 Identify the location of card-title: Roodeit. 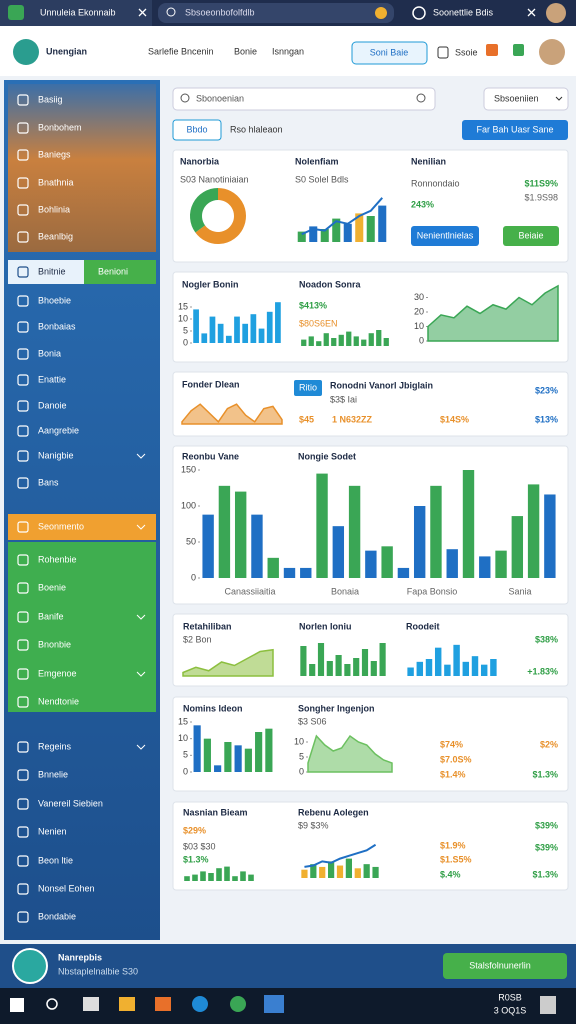
(423, 626).